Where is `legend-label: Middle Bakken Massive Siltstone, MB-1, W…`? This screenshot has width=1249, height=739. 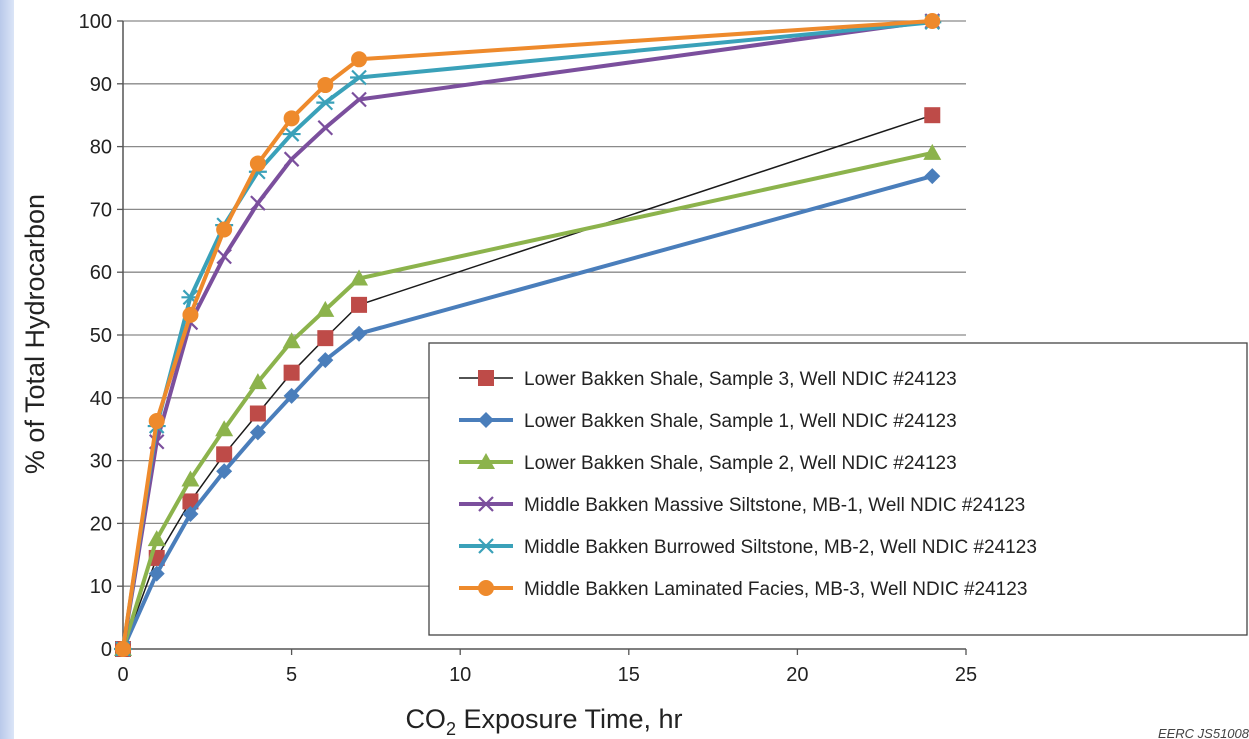
legend-label: Middle Bakken Massive Siltstone, MB-1, W… is located at coordinates (774, 505).